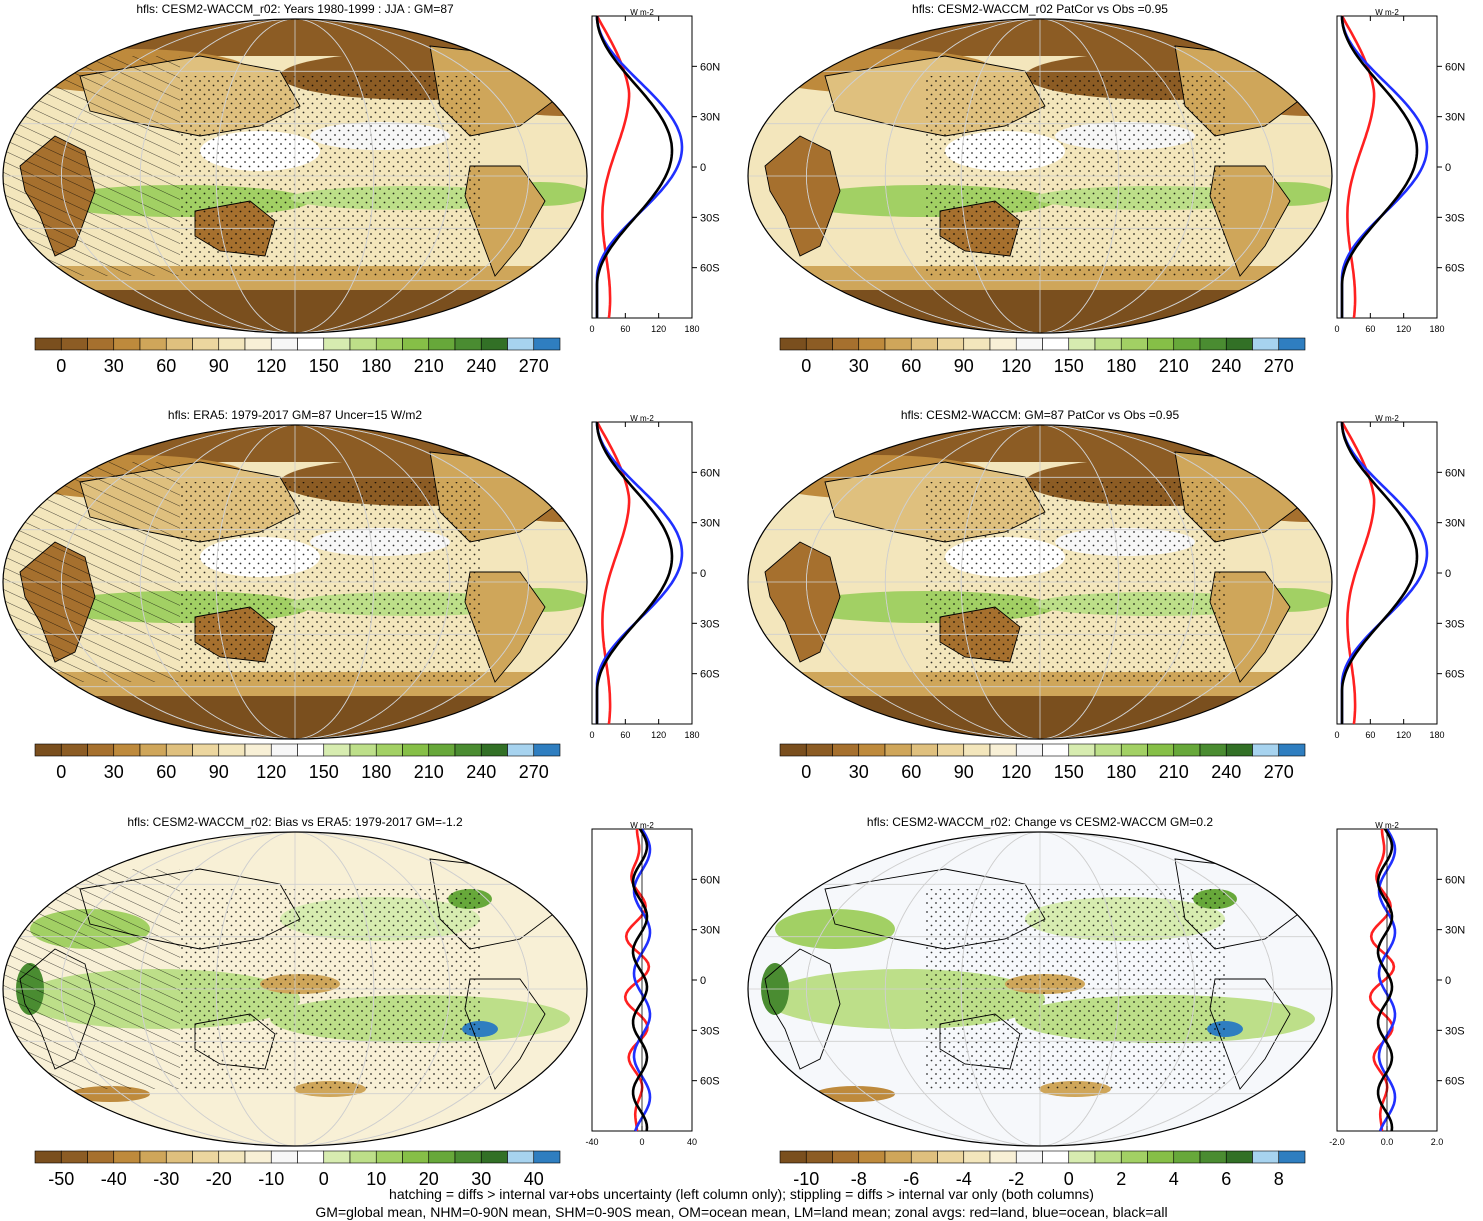 Image resolution: width=1483 pixels, height=1221 pixels. What do you see at coordinates (534, 1179) in the screenshot?
I see `colorbar-label: 40` at bounding box center [534, 1179].